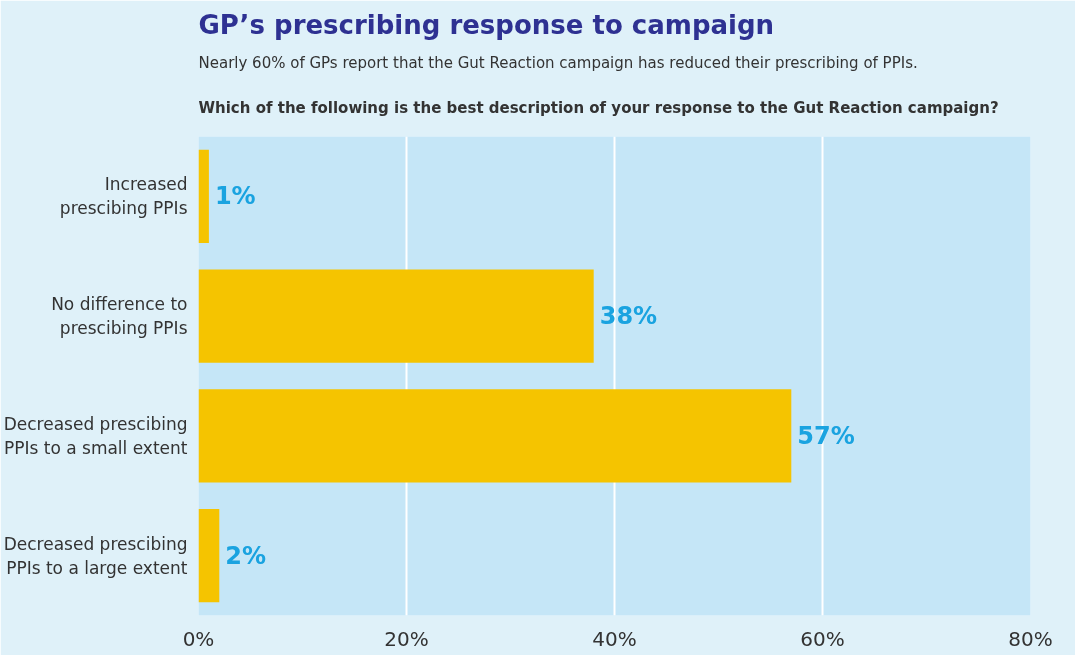 The width and height of the screenshot is (1085, 665). Describe the element at coordinates (826, 435) in the screenshot. I see `data-label: 57%` at that location.